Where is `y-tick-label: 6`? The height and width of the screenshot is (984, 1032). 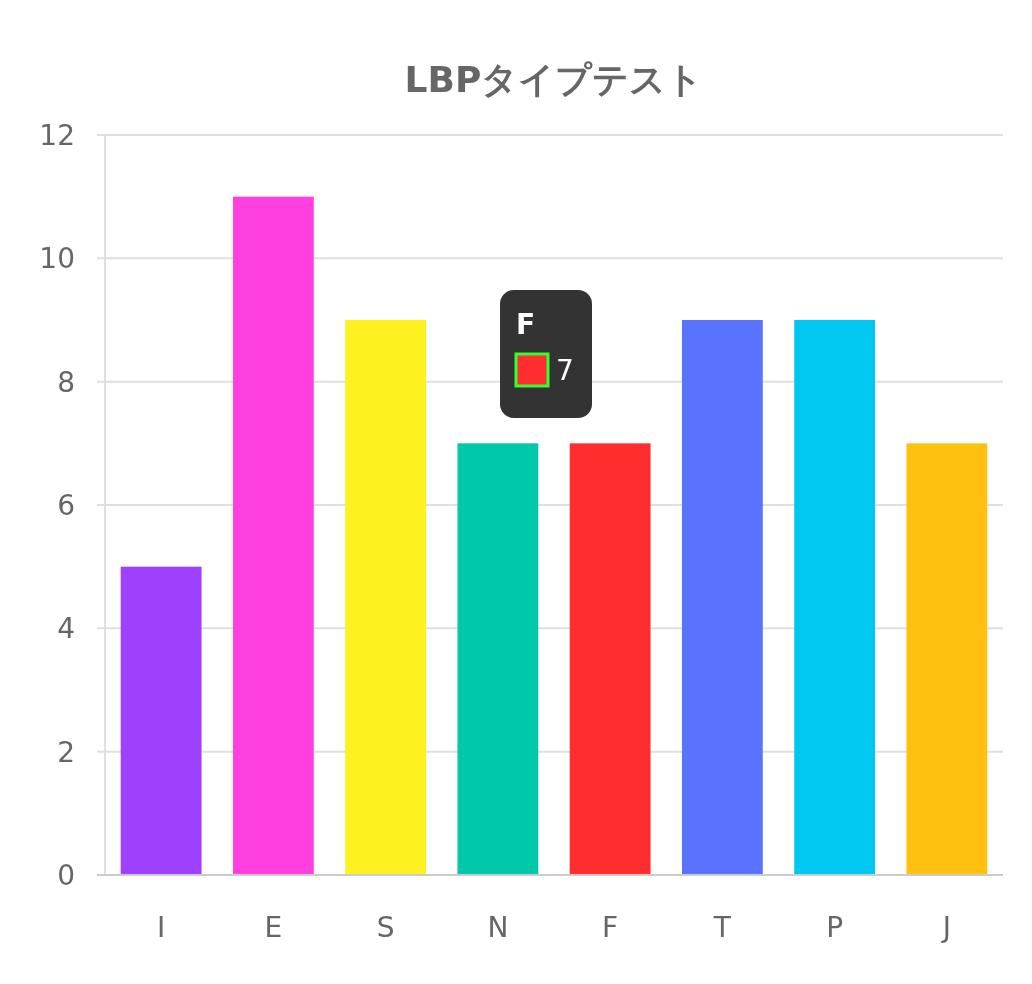 y-tick-label: 6 is located at coordinates (66, 505).